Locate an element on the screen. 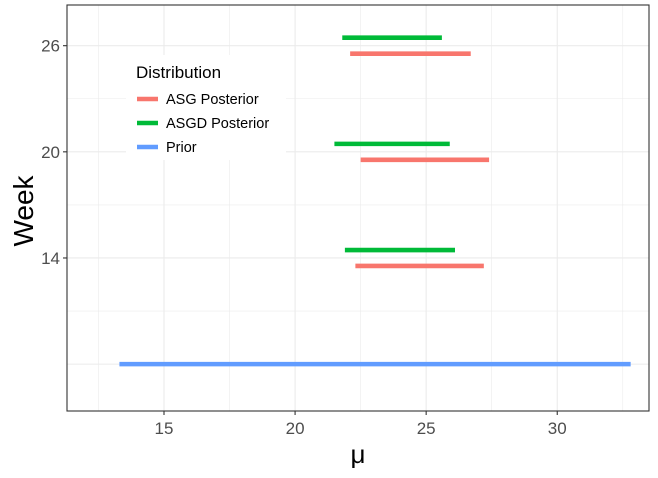 This screenshot has width=658, height=478. legend-items: ASG Posterior ASGD Posterior Prior is located at coordinates (203, 124).